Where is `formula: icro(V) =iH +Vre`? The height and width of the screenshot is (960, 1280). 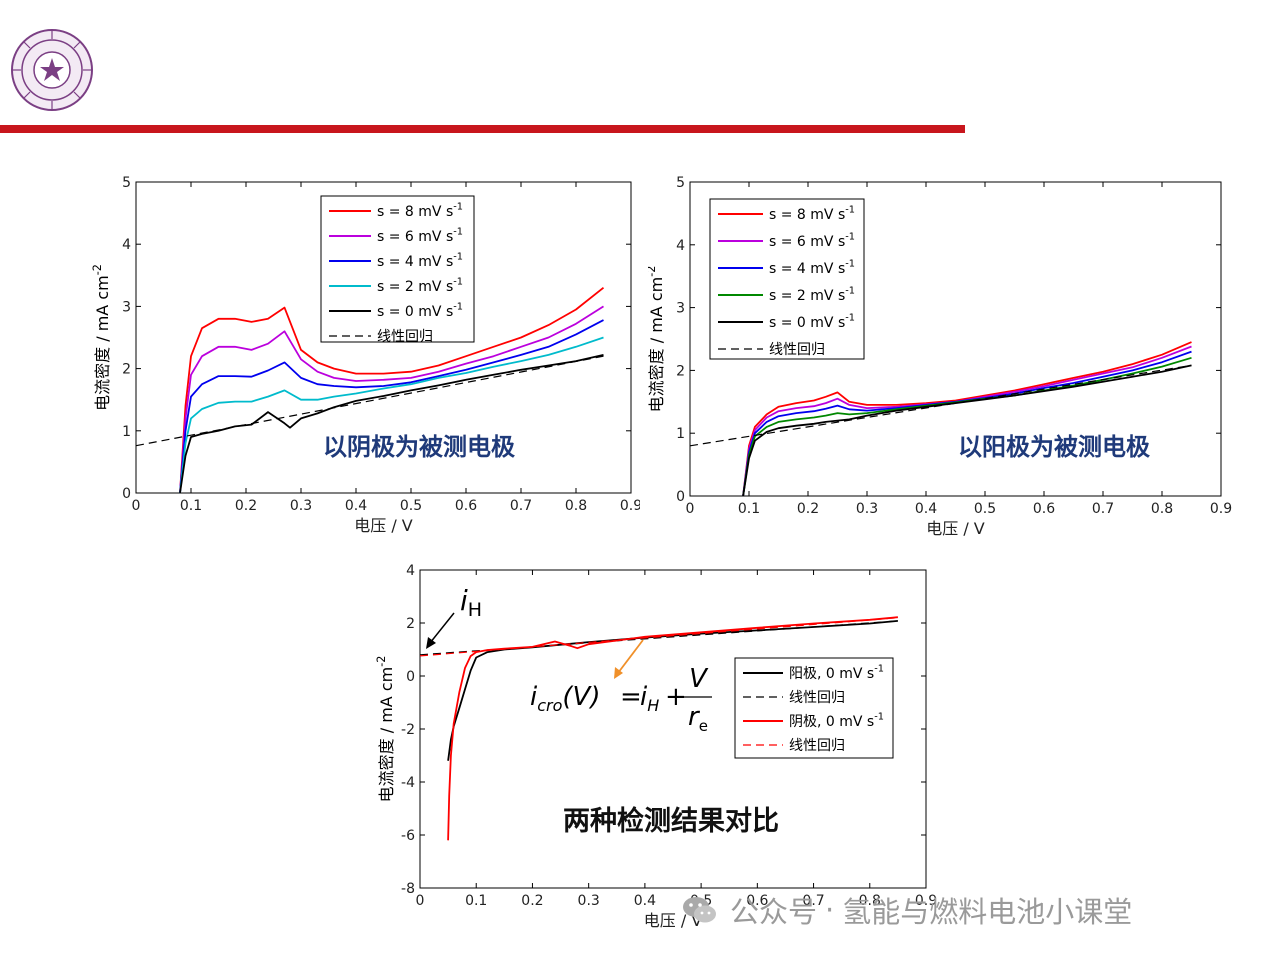 formula: icro(V) =iH +Vre is located at coordinates (621, 699).